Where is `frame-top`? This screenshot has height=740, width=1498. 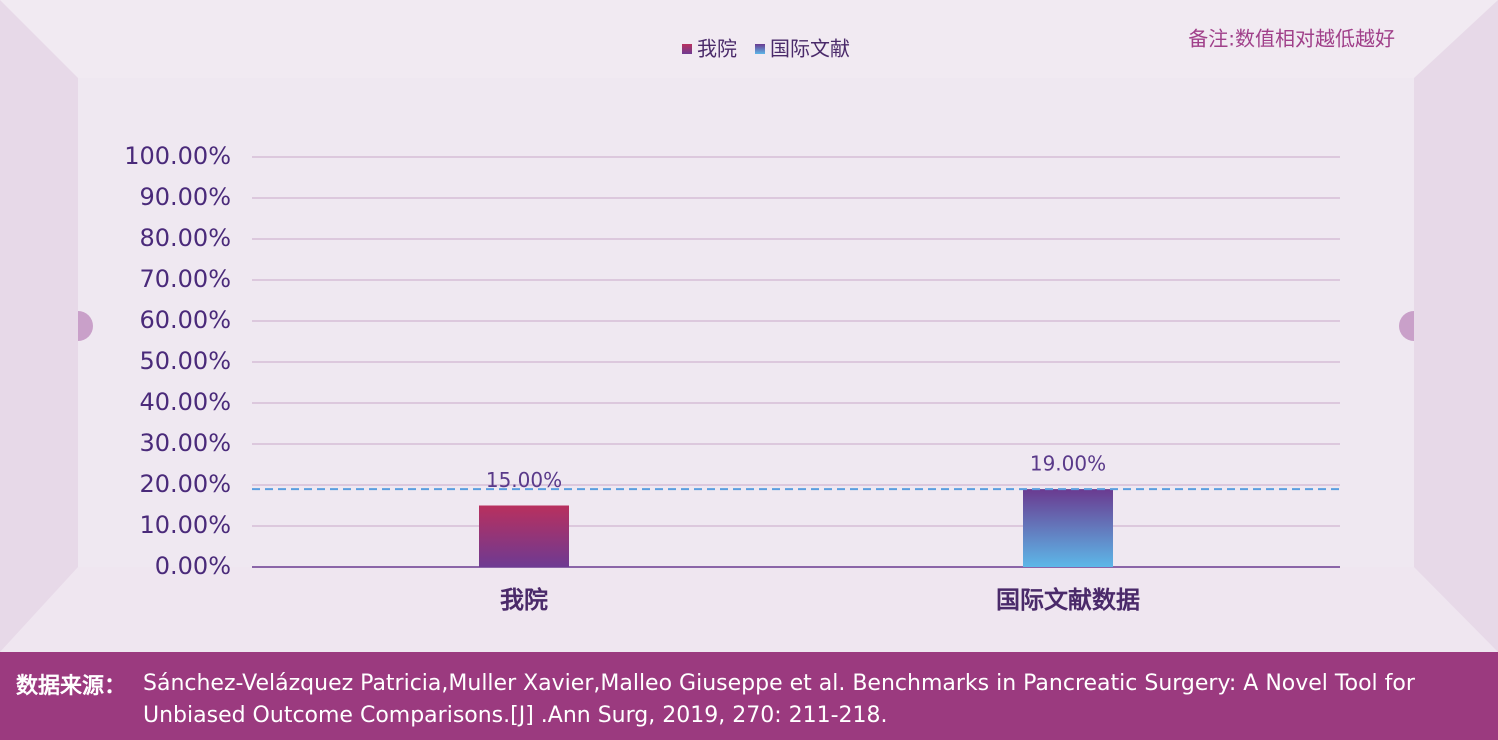 frame-top is located at coordinates (749, 39).